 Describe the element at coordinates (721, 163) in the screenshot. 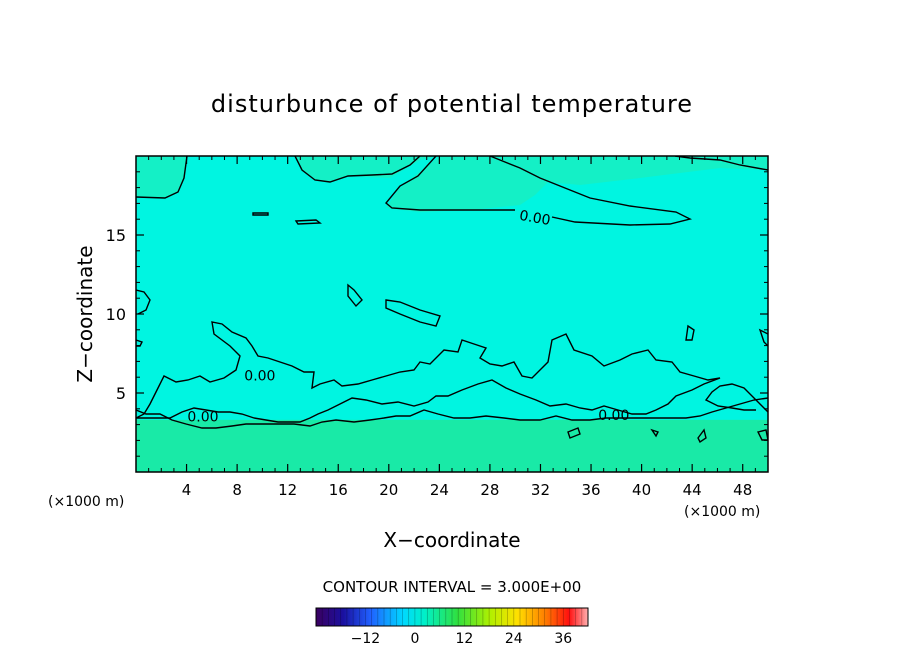

I see `contour-top-right` at that location.